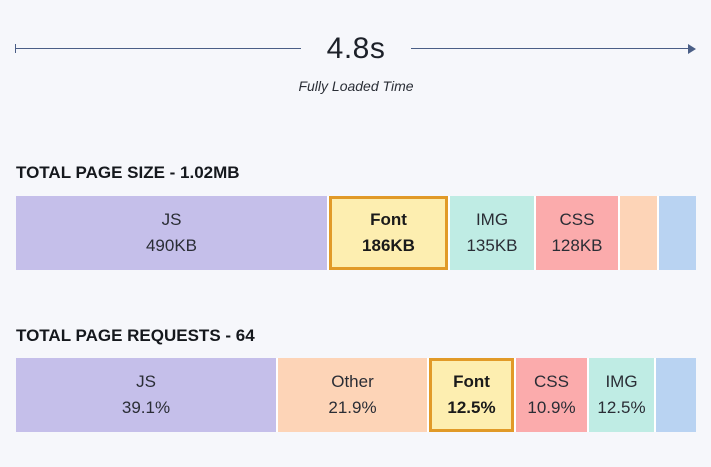 The height and width of the screenshot is (467, 711). Describe the element at coordinates (388, 233) in the screenshot. I see `size-segment-font: Font 186KB` at that location.